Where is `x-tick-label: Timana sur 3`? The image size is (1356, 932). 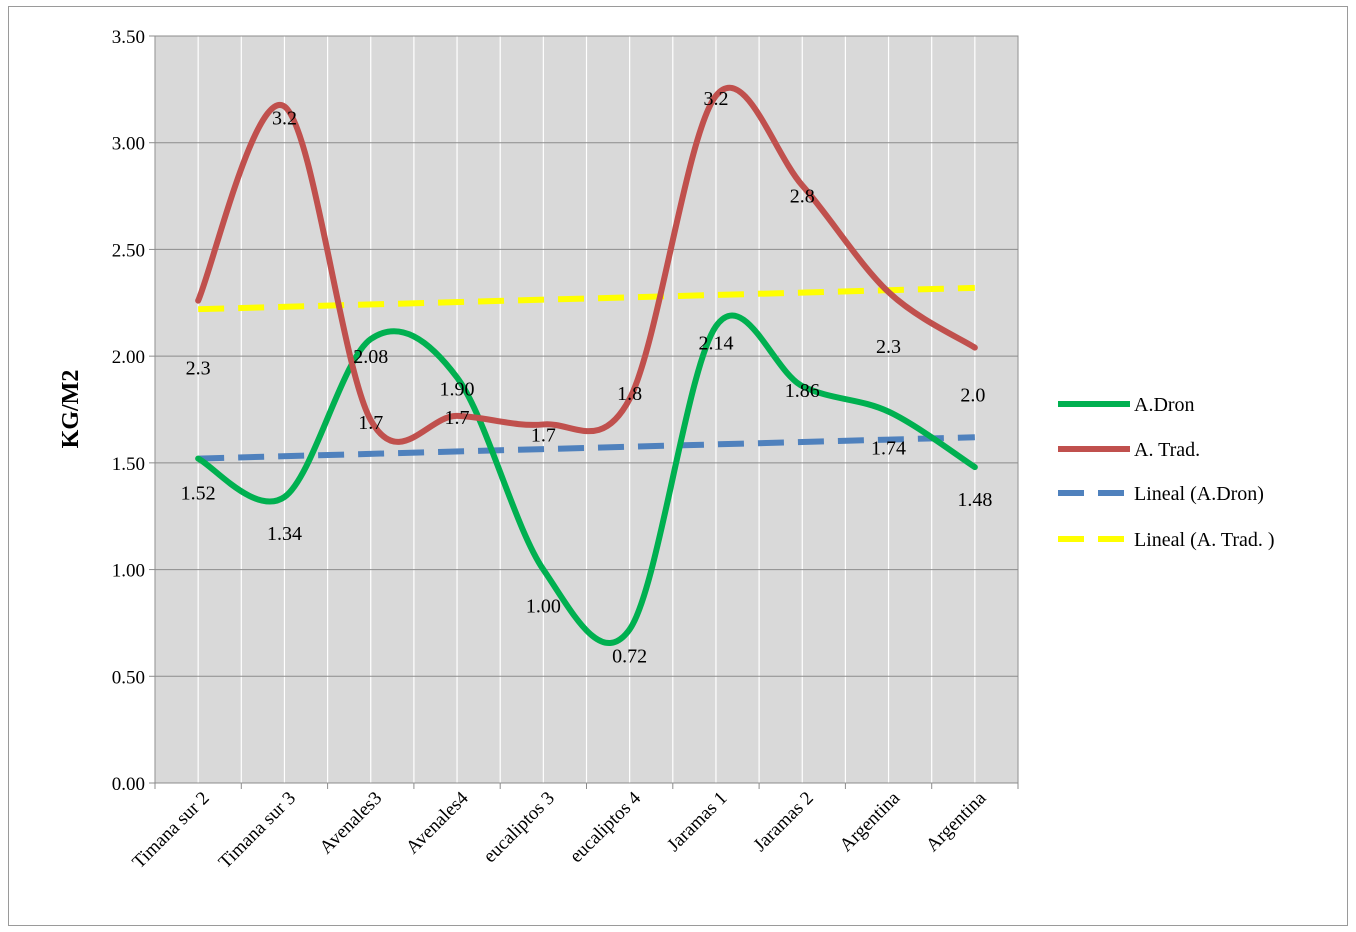
x-tick-label: Timana sur 3 is located at coordinates (257, 830).